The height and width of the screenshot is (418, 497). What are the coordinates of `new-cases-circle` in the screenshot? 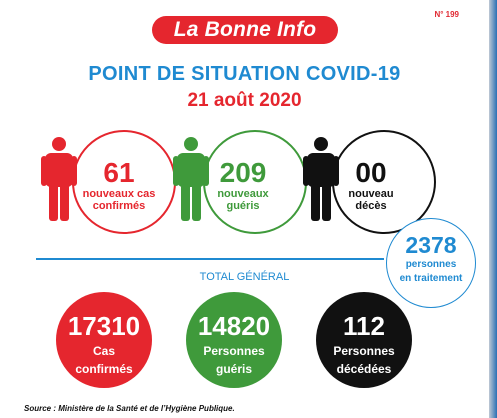 It's located at (124, 182).